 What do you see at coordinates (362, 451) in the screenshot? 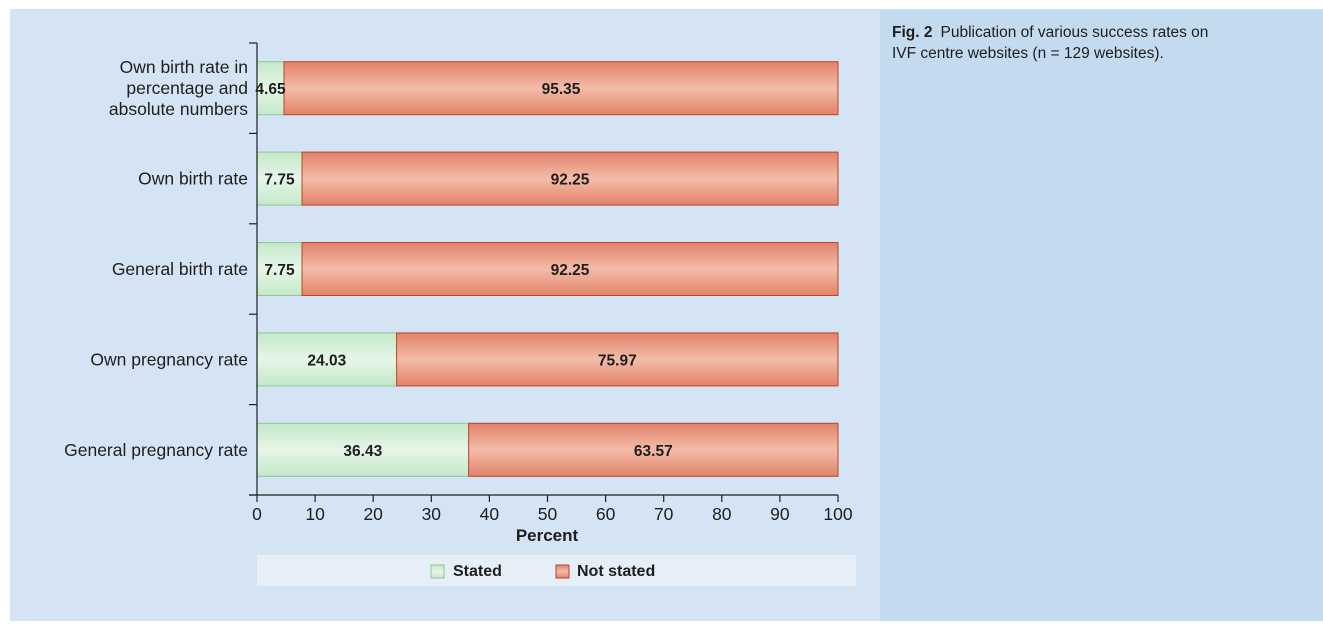
I see `data-label-stated-4: 36.43` at bounding box center [362, 451].